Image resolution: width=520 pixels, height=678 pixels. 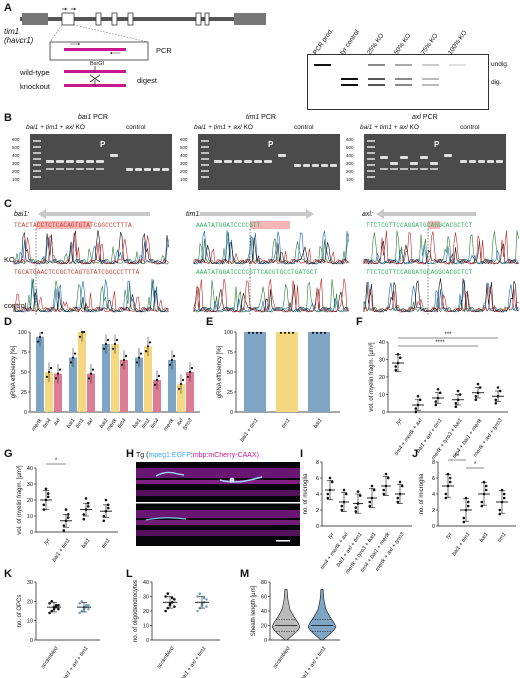 What do you see at coordinates (136, 611) in the screenshot?
I see `l-y-label: no. of oligodendrocytes` at bounding box center [136, 611].